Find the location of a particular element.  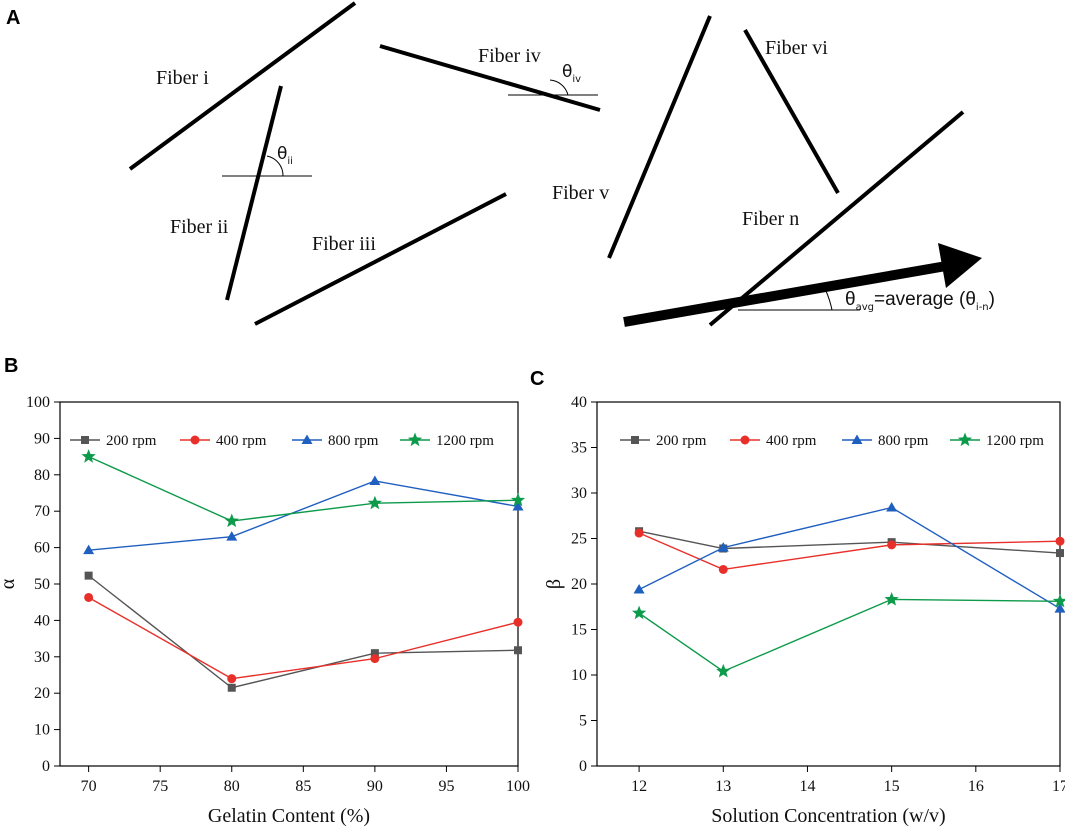

chart-b-y-tick-label: 90 is located at coordinates (42, 438).